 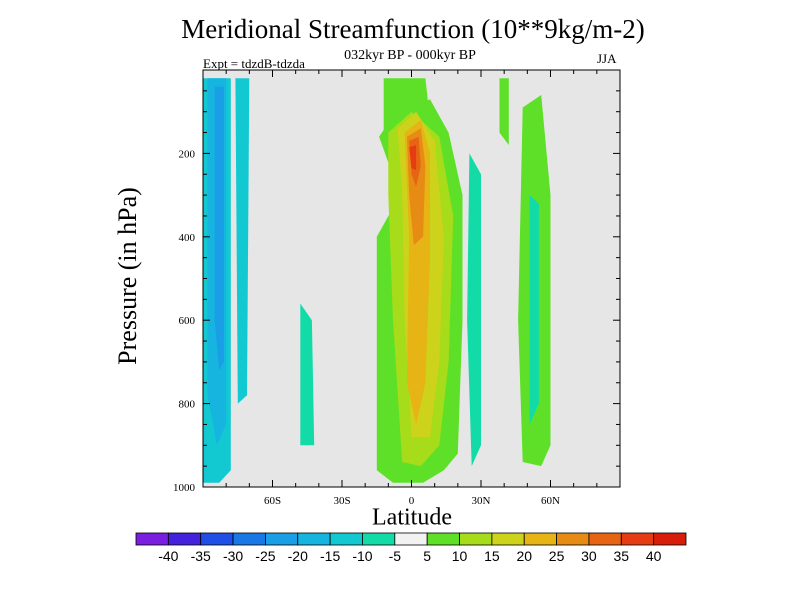 What do you see at coordinates (395, 556) in the screenshot?
I see `colorbar-label: -5` at bounding box center [395, 556].